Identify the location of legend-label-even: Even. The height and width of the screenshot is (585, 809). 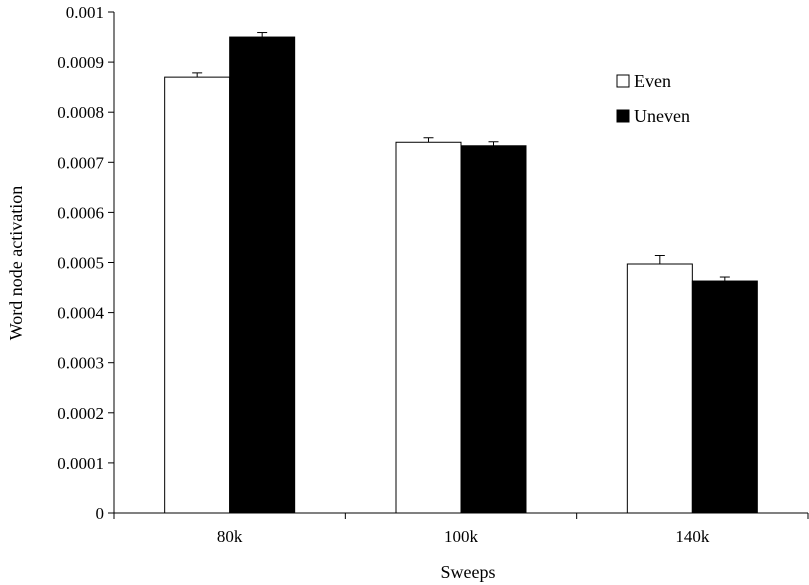
(652, 81).